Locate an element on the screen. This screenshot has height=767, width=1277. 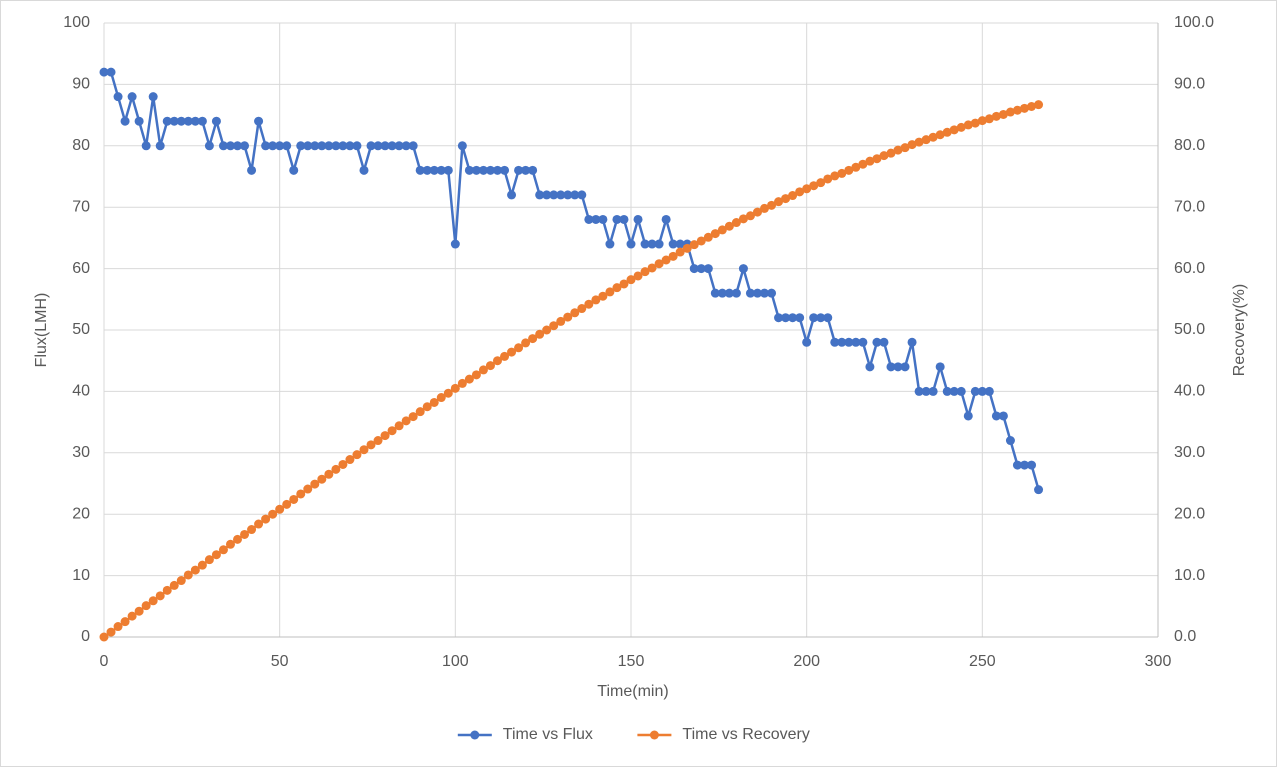
y-tick-label: 30 is located at coordinates (81, 452).